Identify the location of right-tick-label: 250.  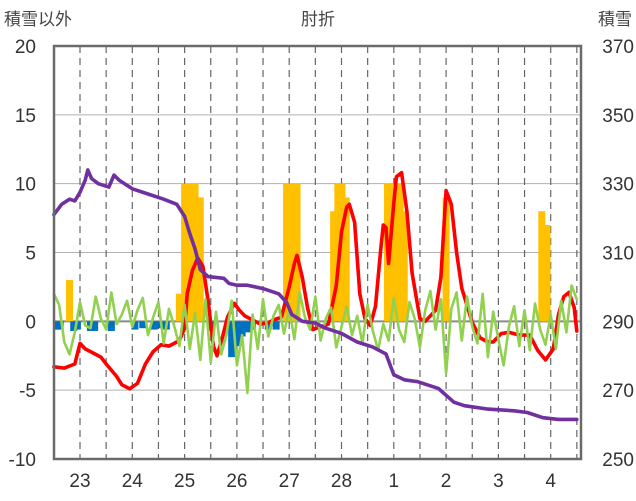
(618, 460).